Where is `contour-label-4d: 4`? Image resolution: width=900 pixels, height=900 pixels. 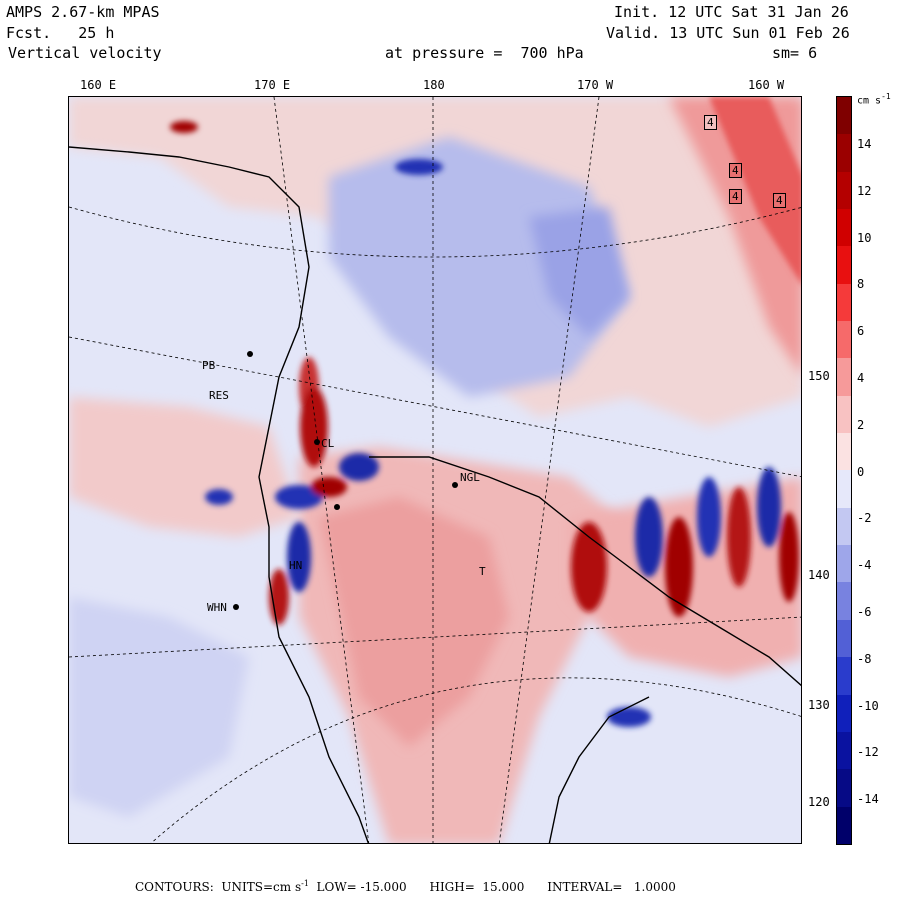 contour-label-4d: 4 is located at coordinates (779, 200).